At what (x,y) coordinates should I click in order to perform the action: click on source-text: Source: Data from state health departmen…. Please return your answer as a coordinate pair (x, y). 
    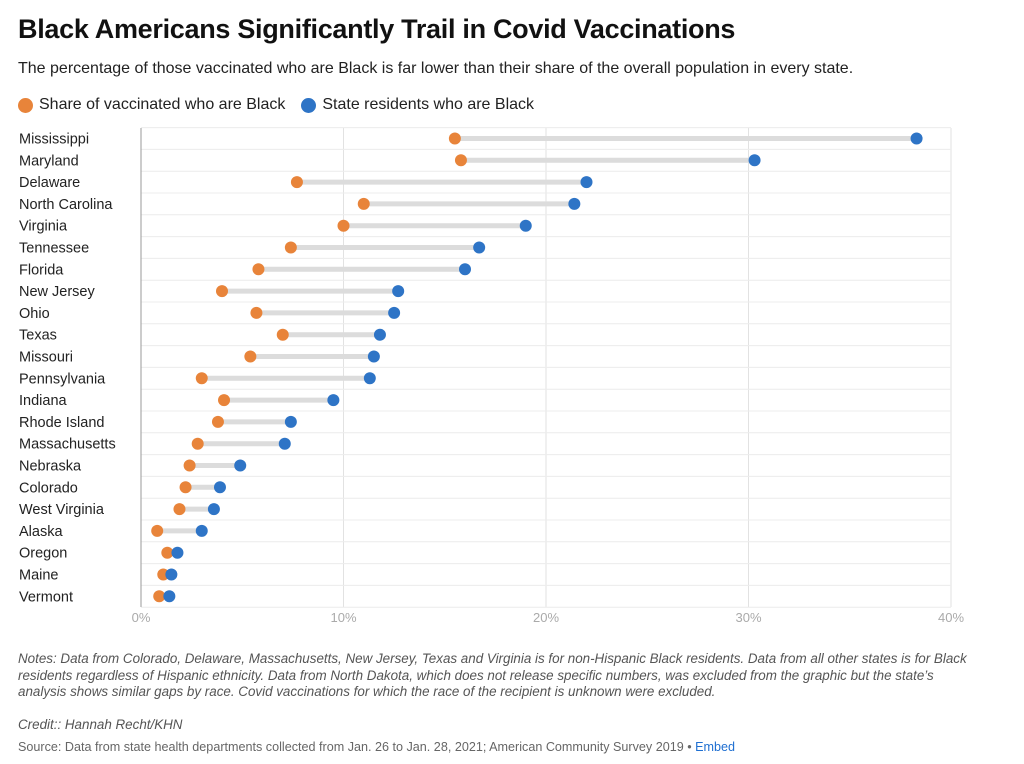
    Looking at the image, I should click on (351, 747).